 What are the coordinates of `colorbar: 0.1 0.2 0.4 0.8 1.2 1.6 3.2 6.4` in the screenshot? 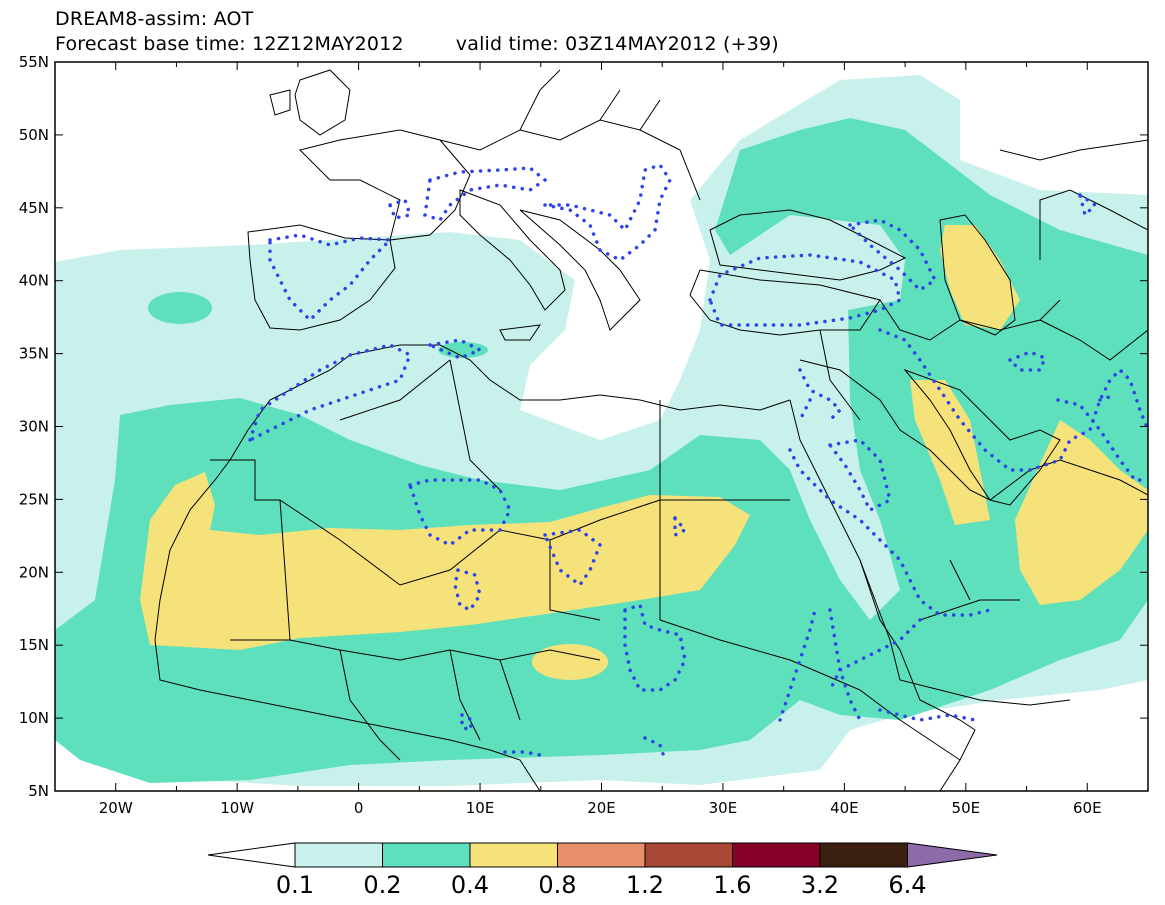 It's located at (602, 870).